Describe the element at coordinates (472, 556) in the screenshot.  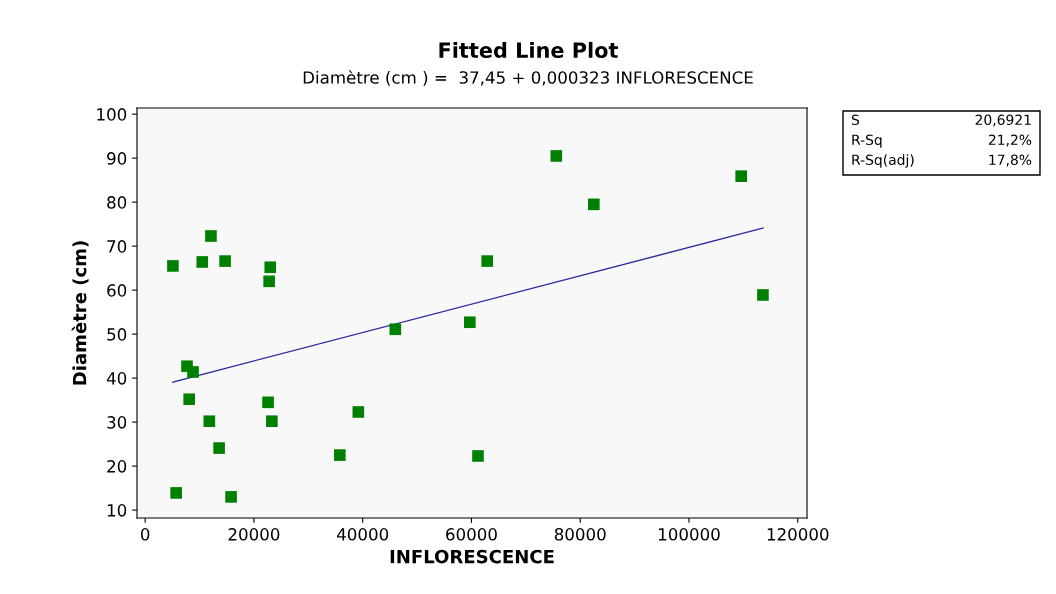
I see `x-axis-title: INFLORESCENCE` at that location.